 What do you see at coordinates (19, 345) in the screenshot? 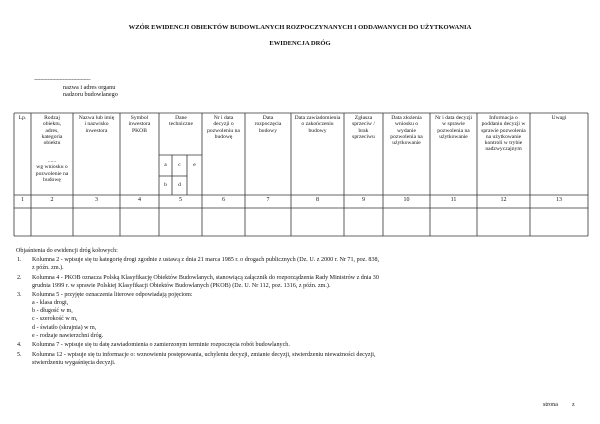
I see `note-number: 4.` at bounding box center [19, 345].